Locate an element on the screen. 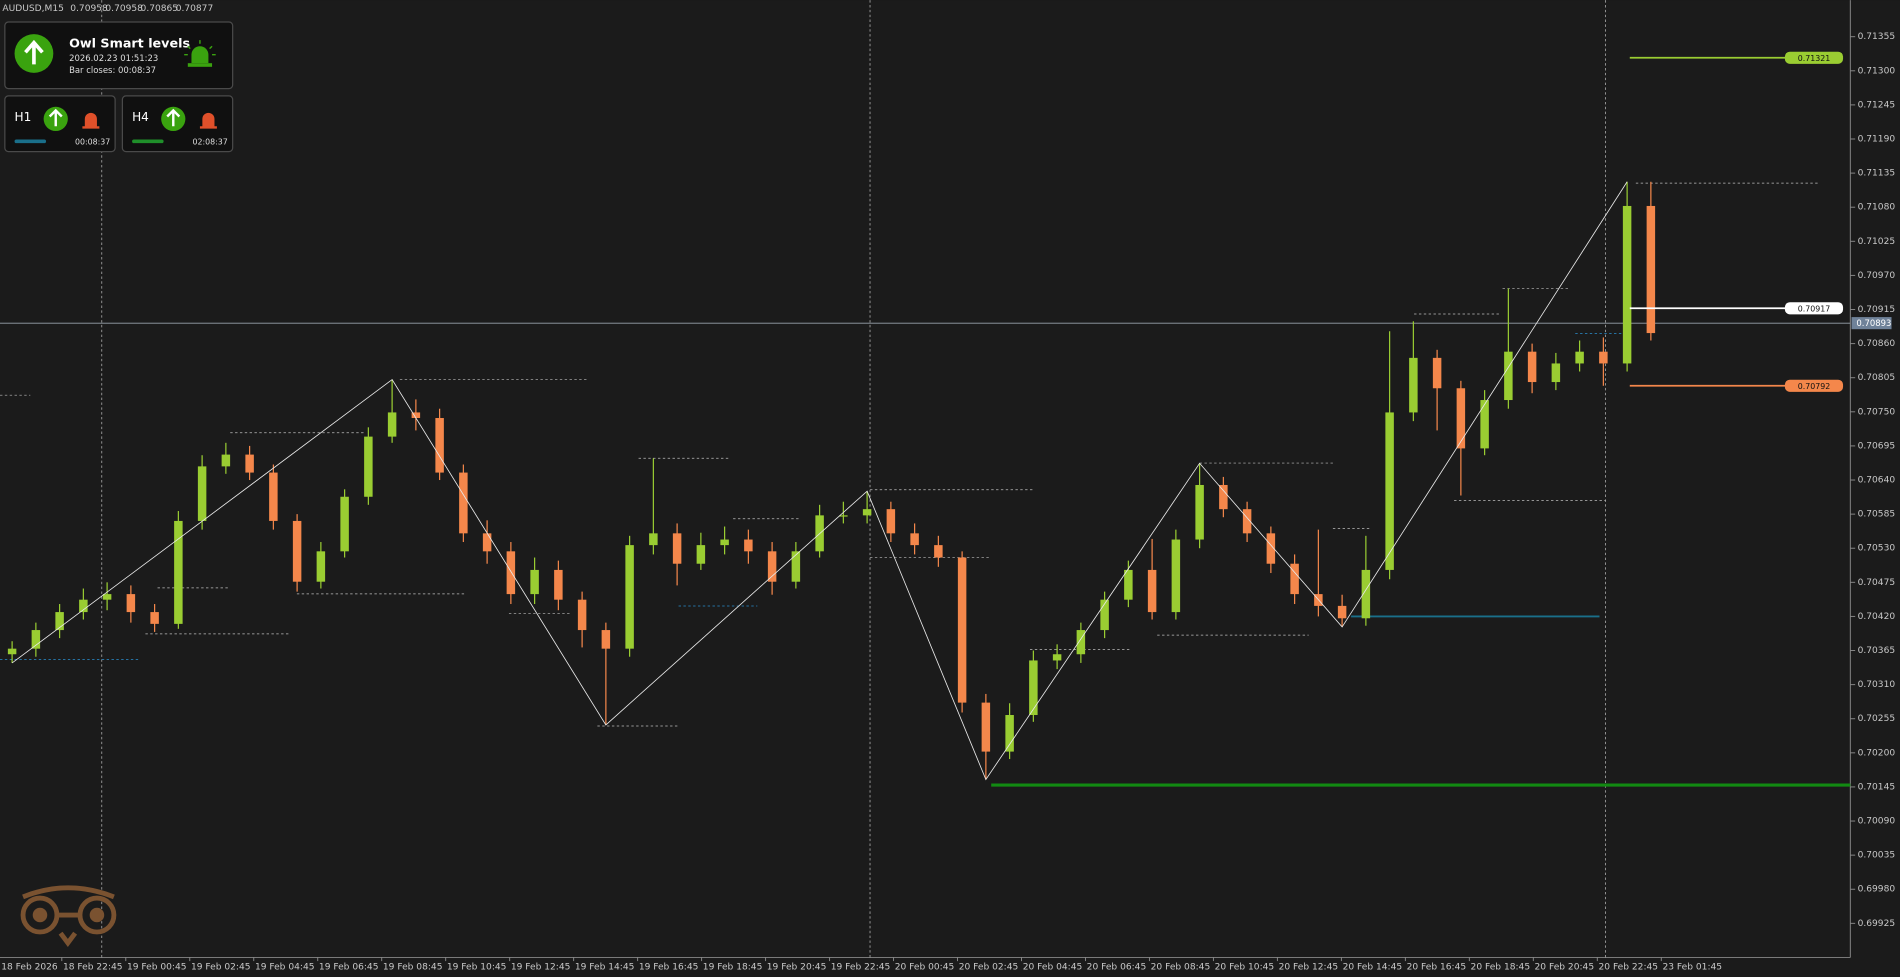 Image resolution: width=1900 pixels, height=977 pixels. tf-name: H1 is located at coordinates (23, 117).